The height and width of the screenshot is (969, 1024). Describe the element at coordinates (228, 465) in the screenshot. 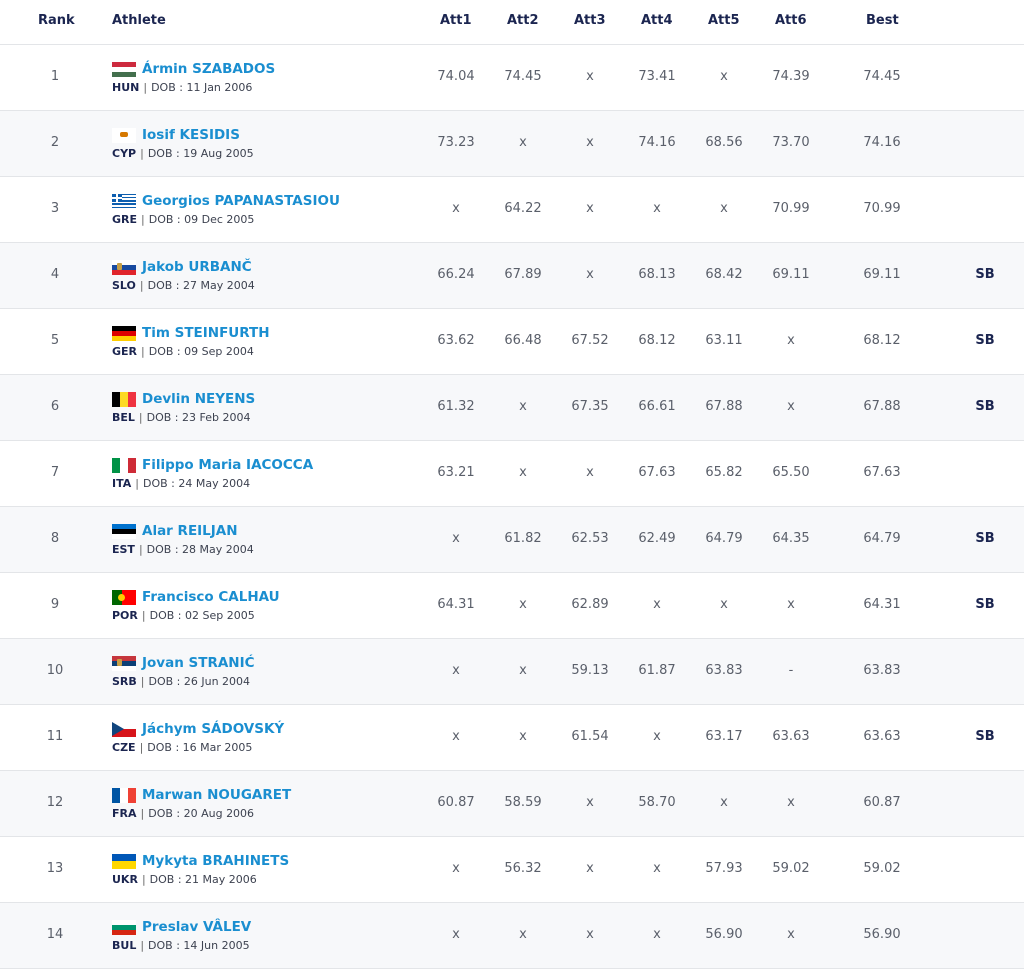

I see `athlete-name-link: Filippo Maria IACOCCA` at that location.